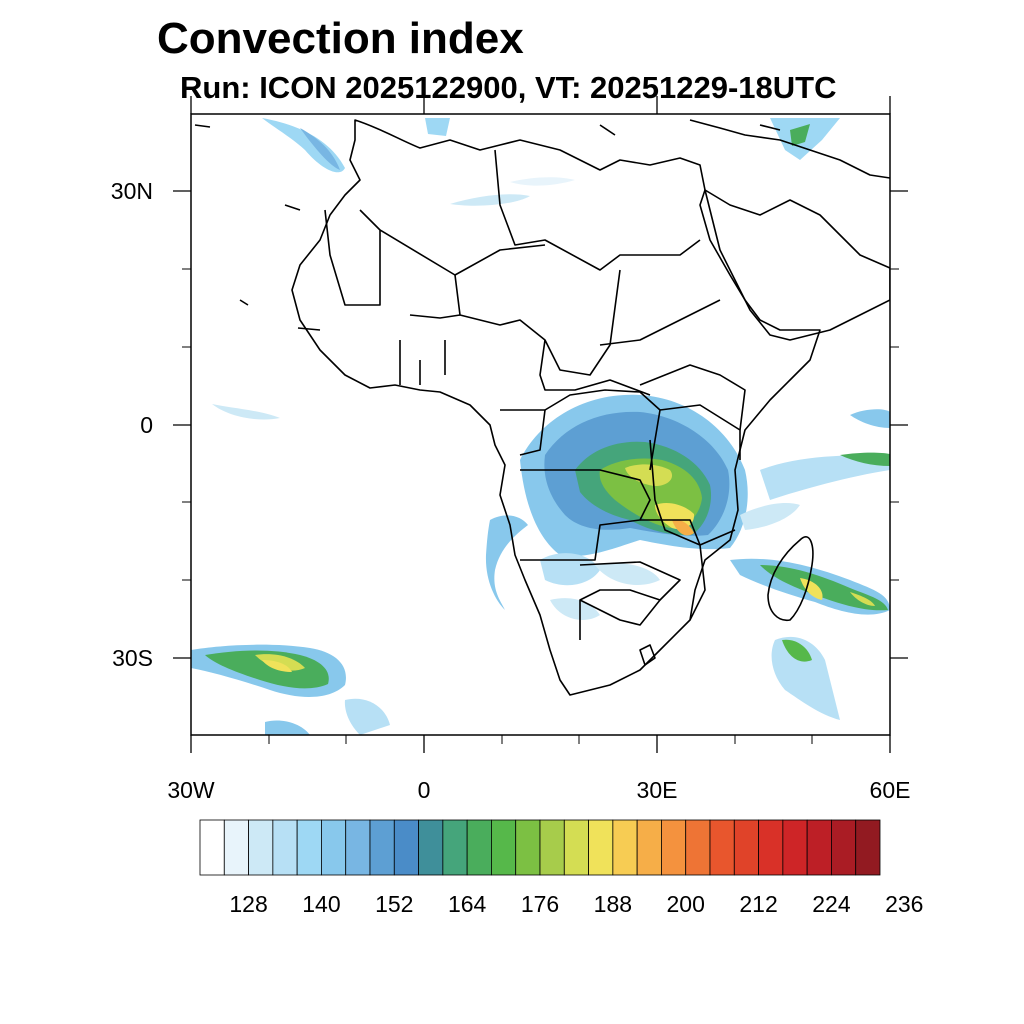  What do you see at coordinates (686, 904) in the screenshot?
I see `colorbar-label: 200` at bounding box center [686, 904].